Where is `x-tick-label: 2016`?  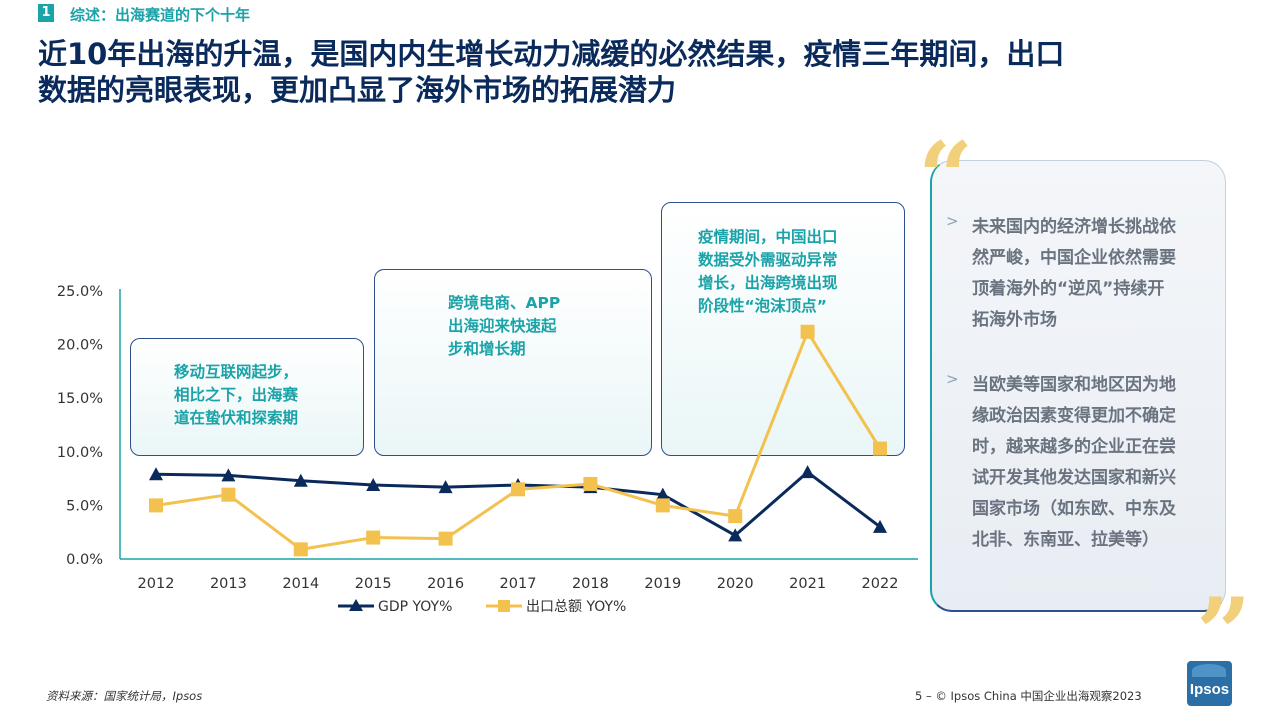 x-tick-label: 2016 is located at coordinates (445, 584).